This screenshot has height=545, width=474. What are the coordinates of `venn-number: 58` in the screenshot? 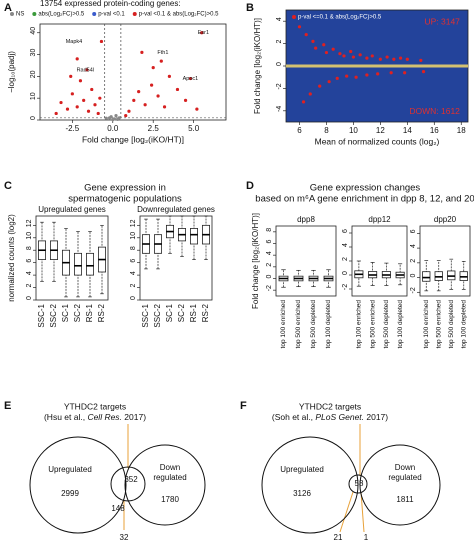 It's located at (359, 483).